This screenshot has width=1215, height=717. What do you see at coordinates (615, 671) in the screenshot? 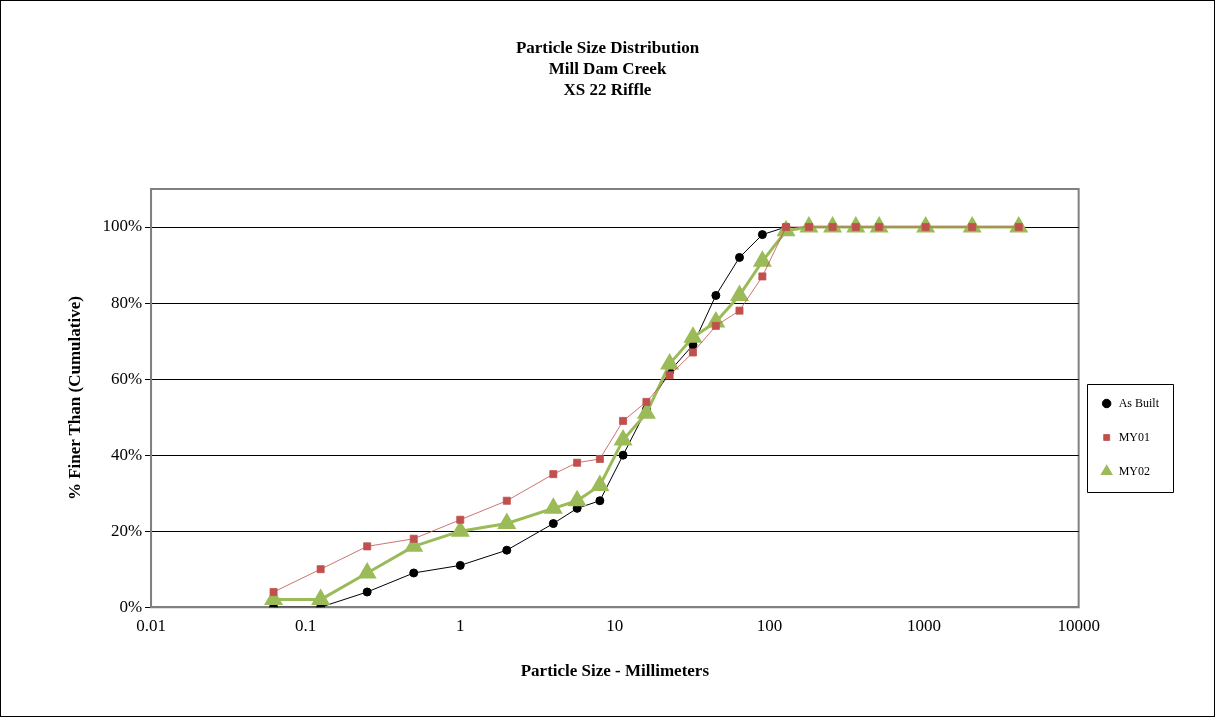
I see `x-axis-title: Particle Size - Millimeters` at bounding box center [615, 671].